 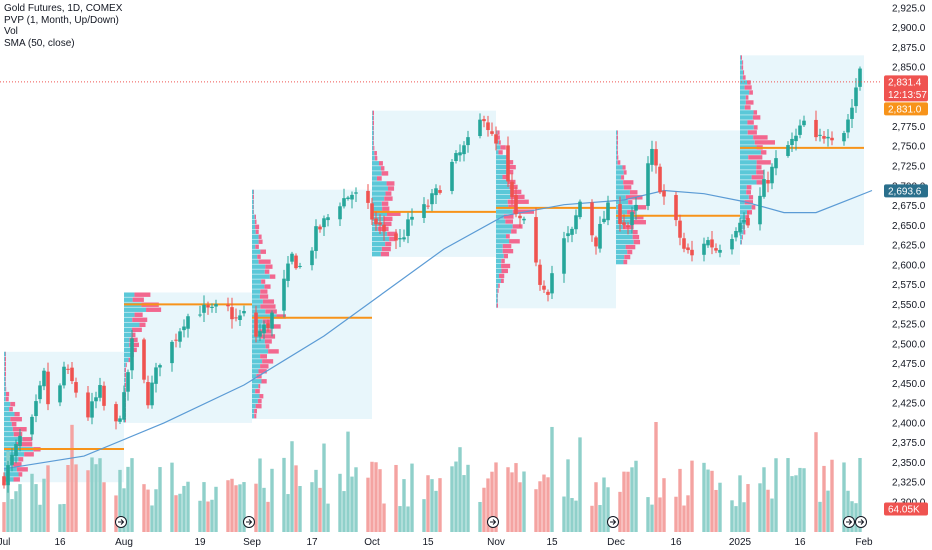 What do you see at coordinates (909, 265) in the screenshot?
I see `y-tick-label: 2,600.0` at bounding box center [909, 265].